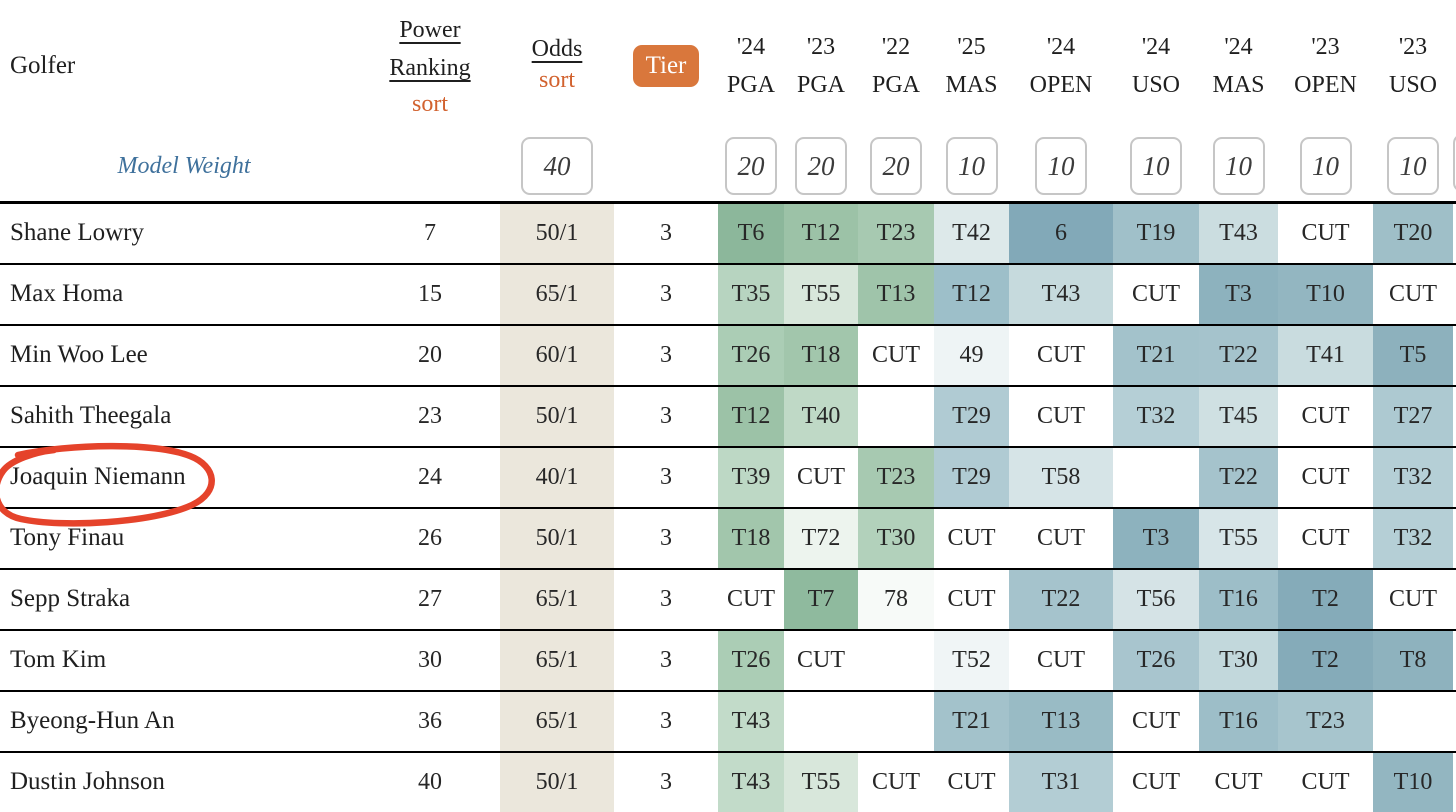 The width and height of the screenshot is (1456, 812). Describe the element at coordinates (971, 355) in the screenshot. I see `result-cell: 49` at that location.